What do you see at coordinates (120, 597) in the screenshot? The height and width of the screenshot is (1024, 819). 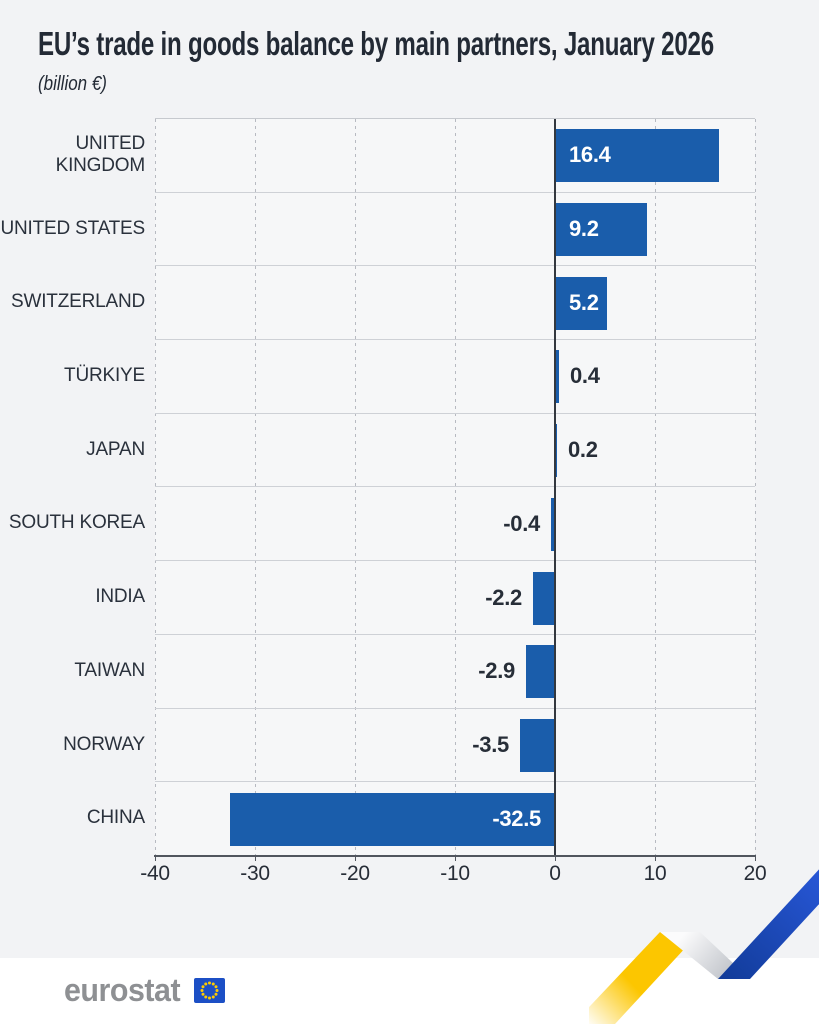 I see `category-label: INDIA` at bounding box center [120, 597].